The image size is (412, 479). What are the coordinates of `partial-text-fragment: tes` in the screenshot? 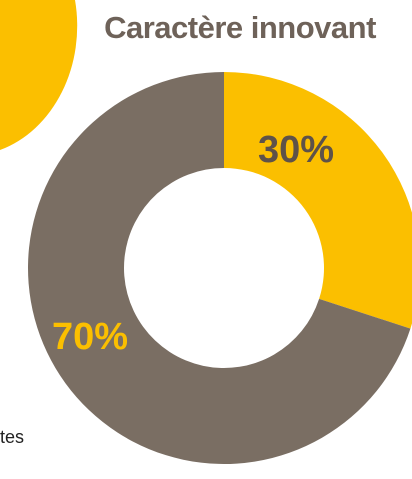 It's located at (12, 437).